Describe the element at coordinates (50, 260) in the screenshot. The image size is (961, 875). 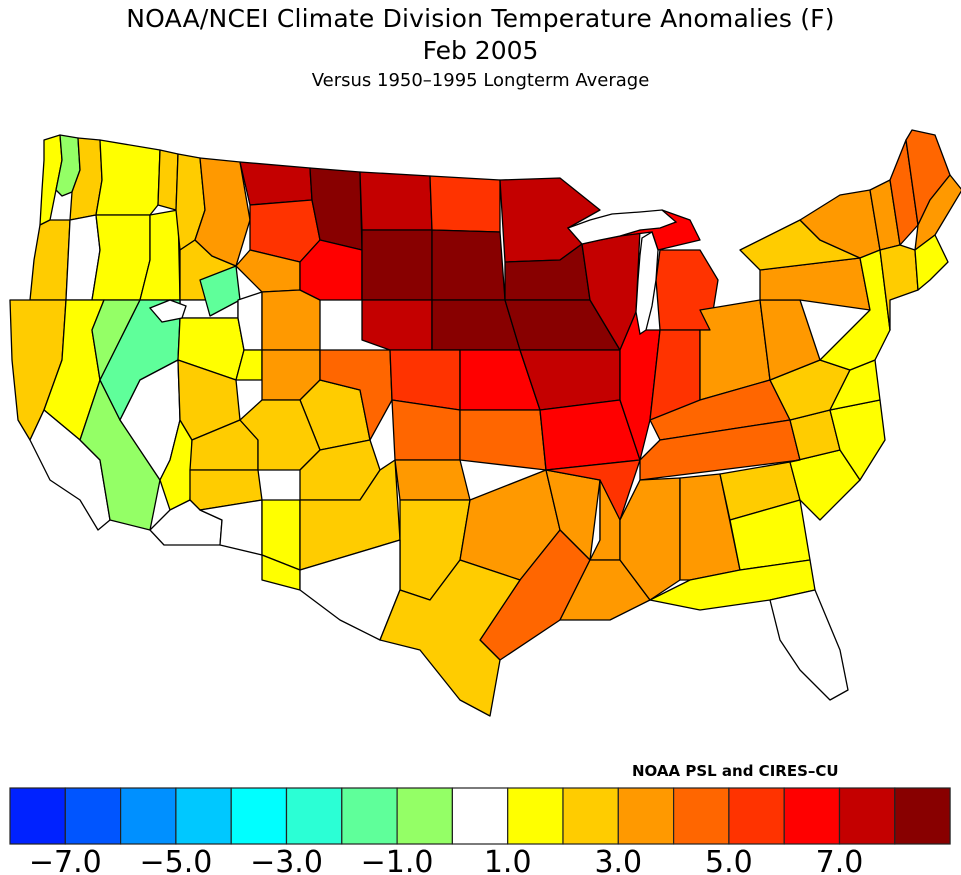
I see `climate-division-or-coast` at that location.